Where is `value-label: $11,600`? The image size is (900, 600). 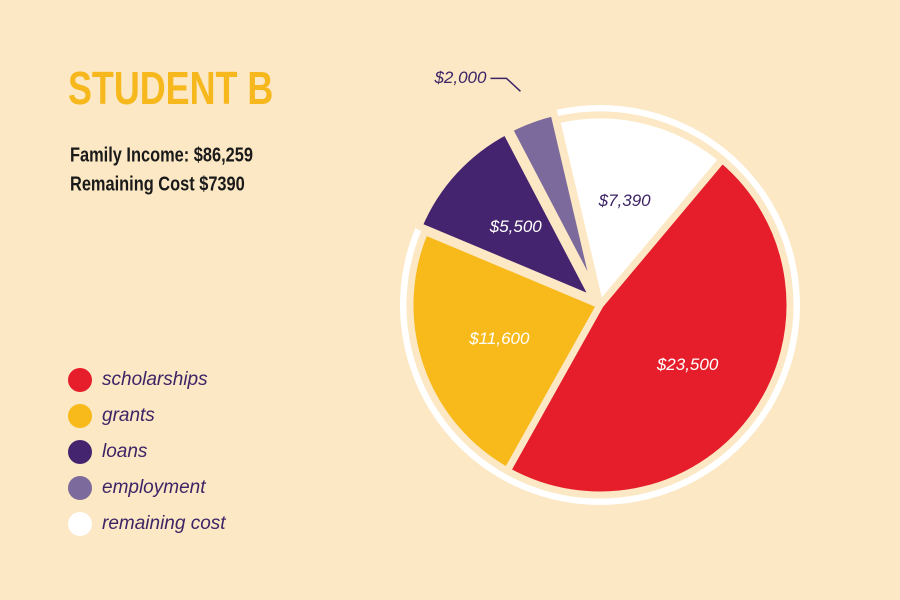 value-label: $11,600 is located at coordinates (499, 338).